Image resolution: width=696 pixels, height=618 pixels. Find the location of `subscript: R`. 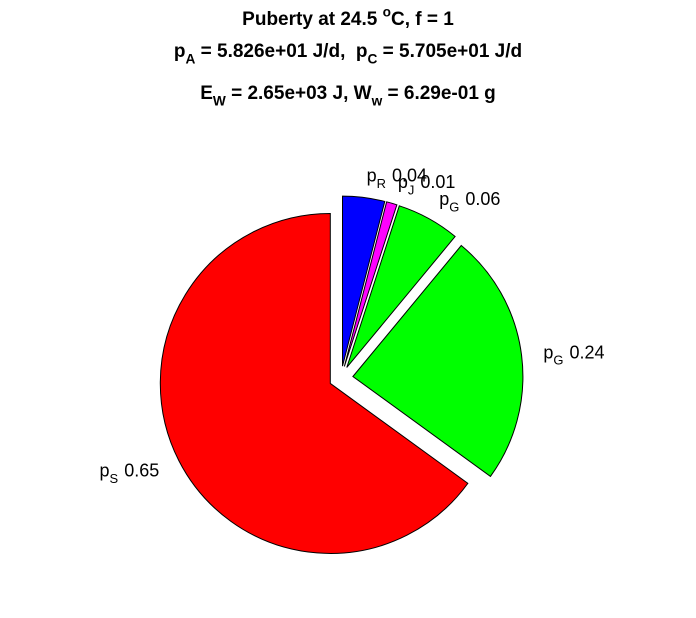

subscript: R is located at coordinates (381, 183).